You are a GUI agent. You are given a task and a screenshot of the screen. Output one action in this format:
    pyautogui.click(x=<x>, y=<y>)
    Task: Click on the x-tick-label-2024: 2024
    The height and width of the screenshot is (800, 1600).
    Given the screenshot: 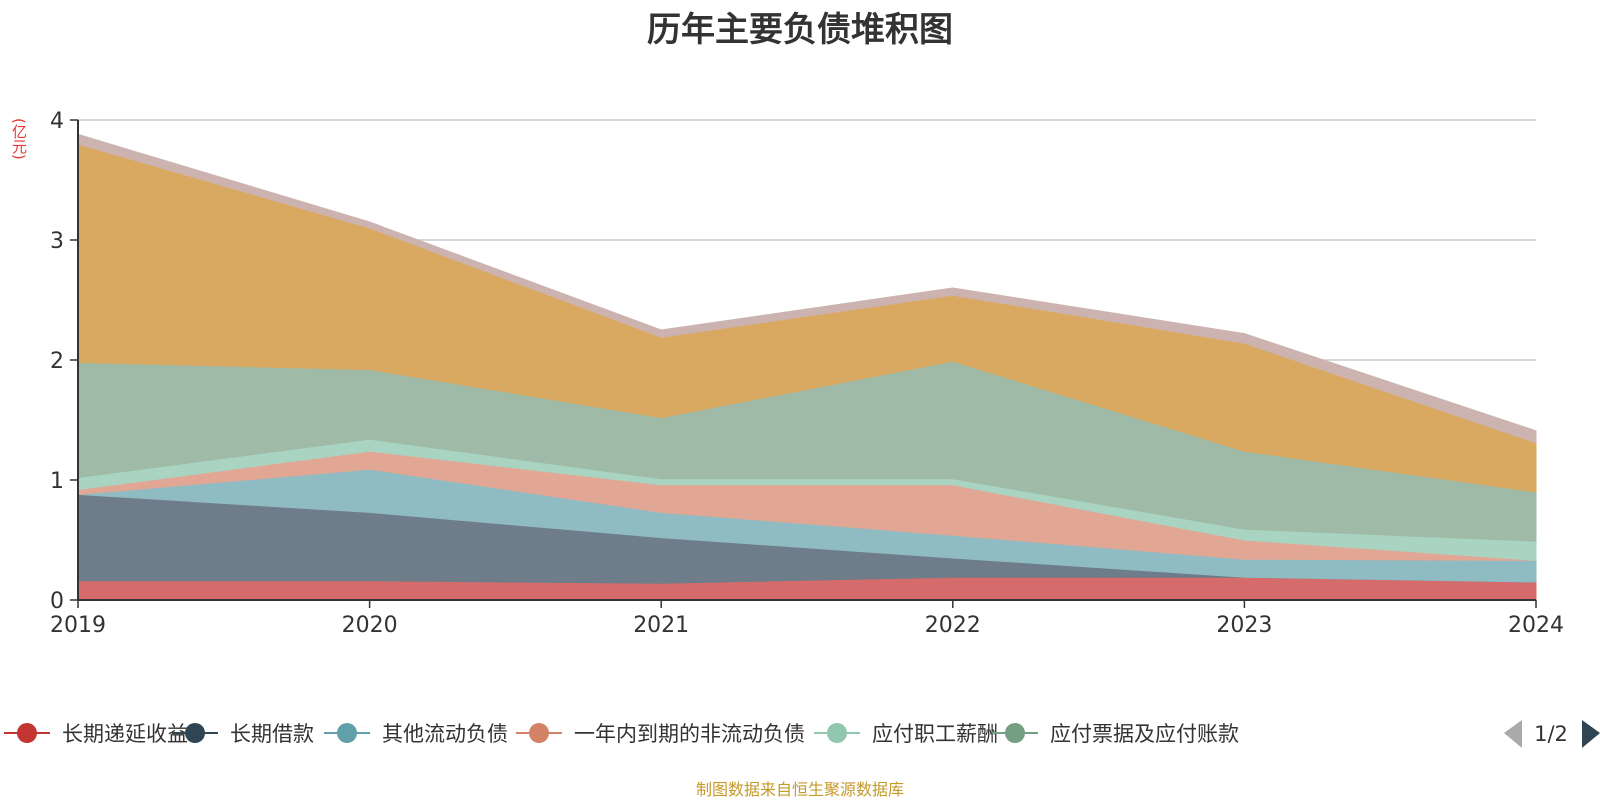 What is the action you would take?
    pyautogui.click(x=1536, y=625)
    